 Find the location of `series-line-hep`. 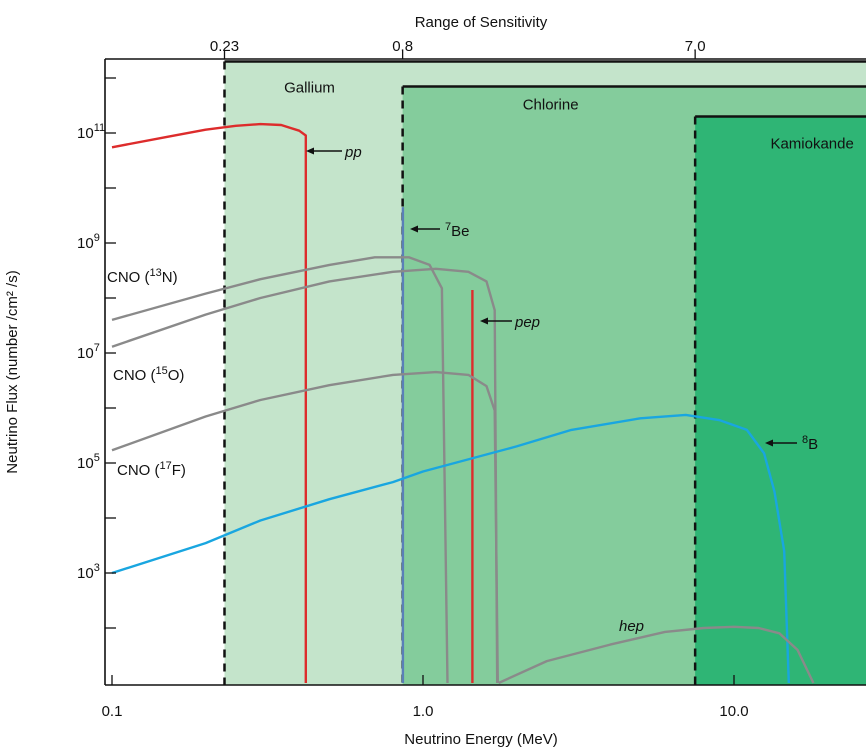

series-line-hep is located at coordinates (656, 655).